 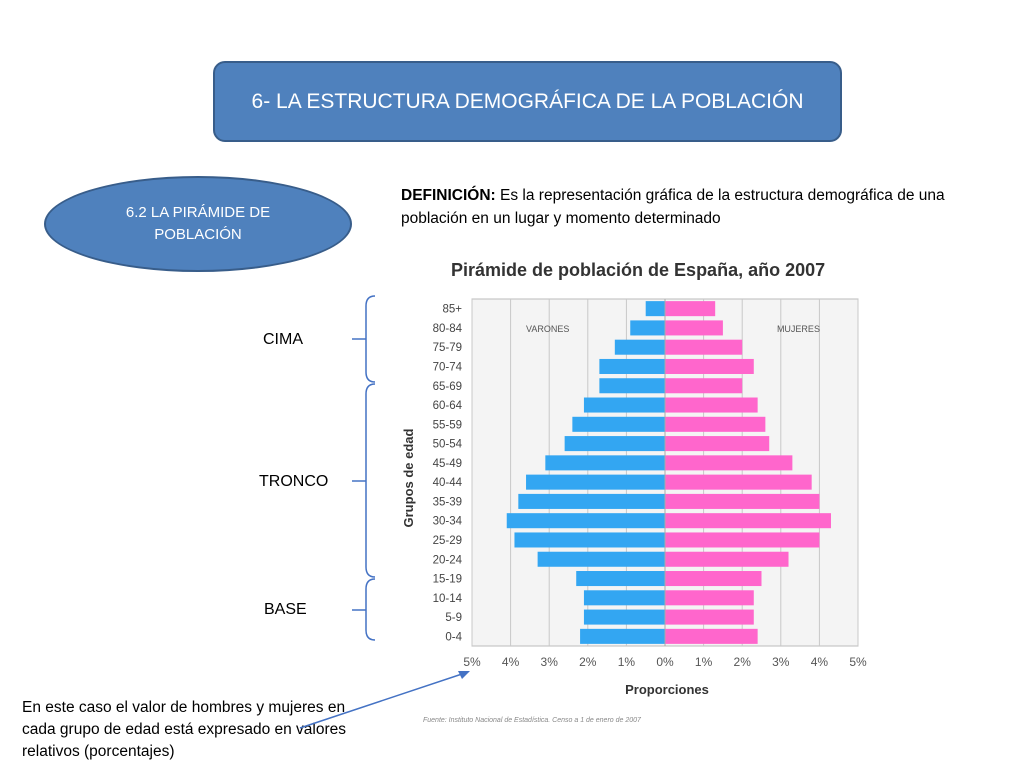 I want to click on y-tick-label: 35-39, so click(x=447, y=502).